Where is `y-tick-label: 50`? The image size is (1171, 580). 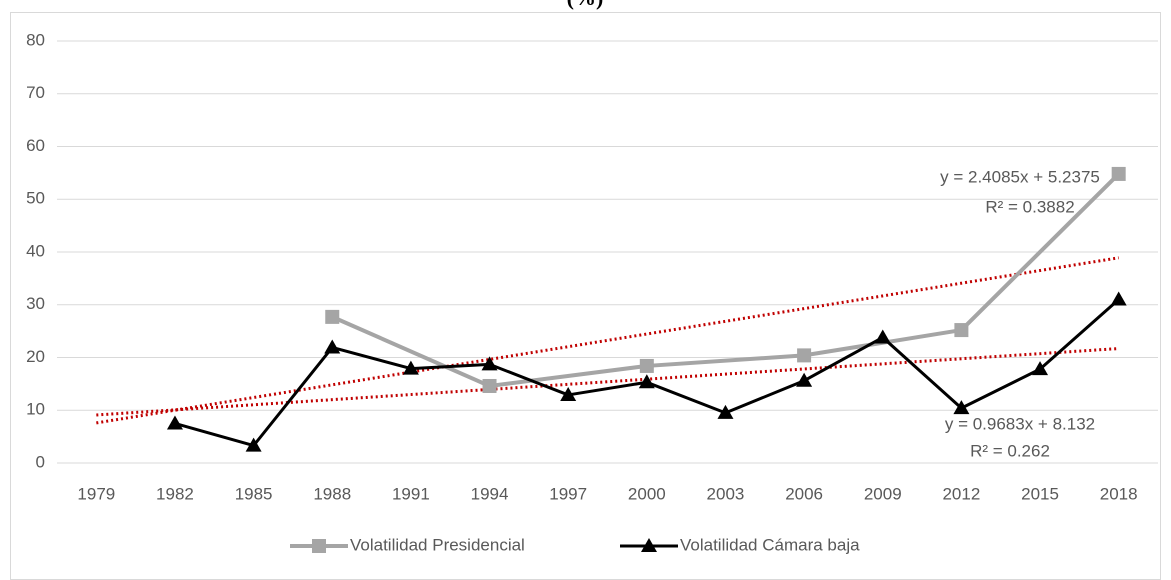 y-tick-label: 50 is located at coordinates (35, 198).